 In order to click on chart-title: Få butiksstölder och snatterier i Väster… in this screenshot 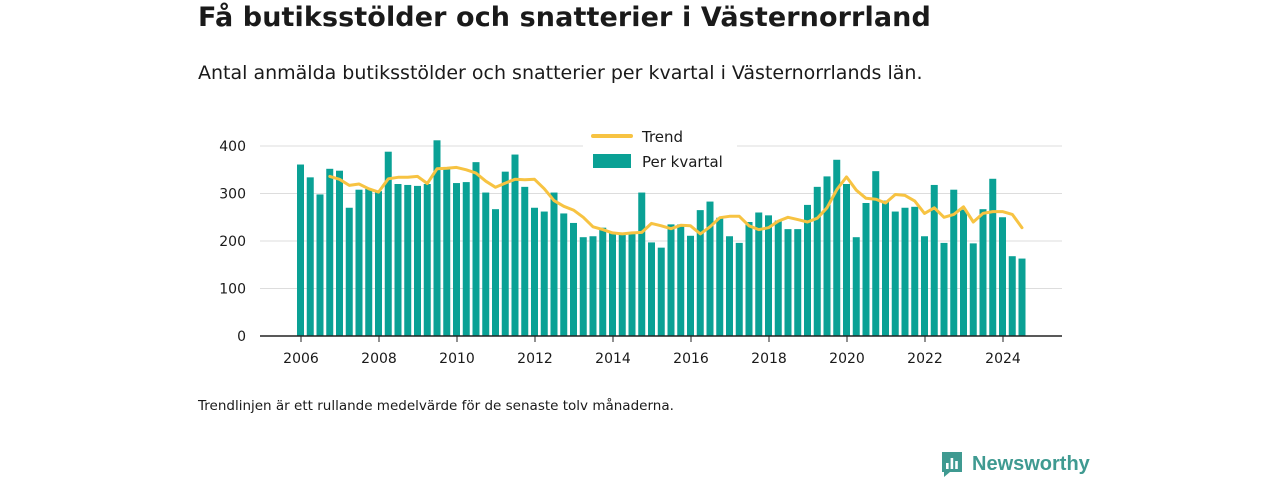, I will do `click(564, 17)`.